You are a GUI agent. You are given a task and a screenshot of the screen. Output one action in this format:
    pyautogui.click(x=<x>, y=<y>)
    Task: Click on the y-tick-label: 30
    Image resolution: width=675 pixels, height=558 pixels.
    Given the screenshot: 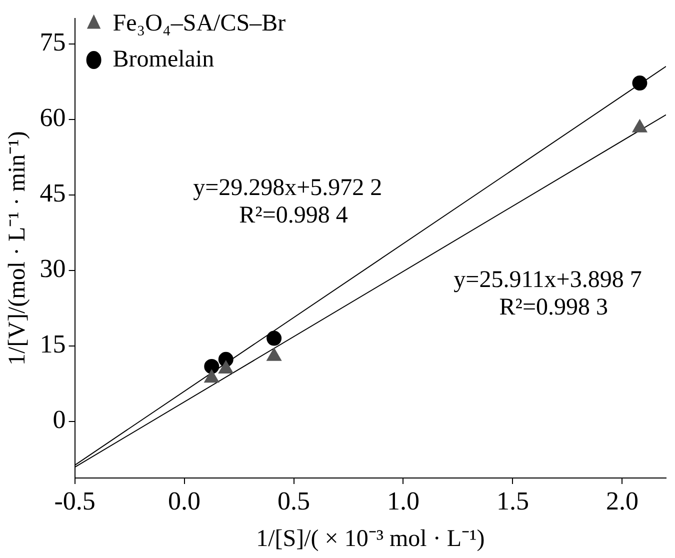 What is the action you would take?
    pyautogui.click(x=53, y=269)
    